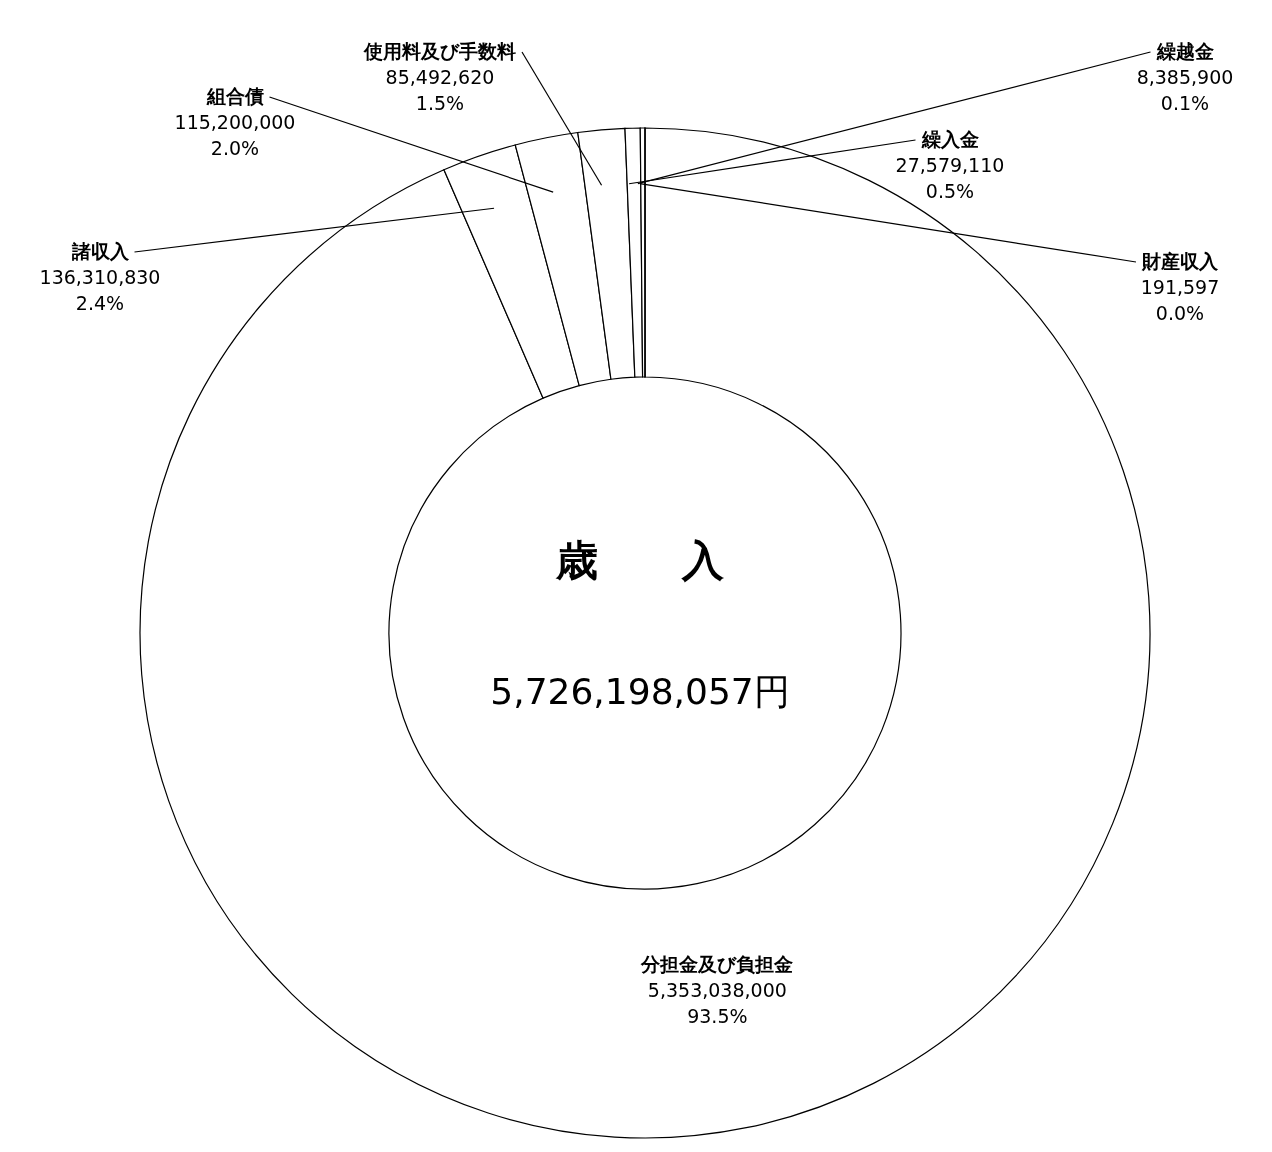 The image size is (1272, 1152). Describe the element at coordinates (640, 692) in the screenshot. I see `text: 5,726,198,057円` at that location.